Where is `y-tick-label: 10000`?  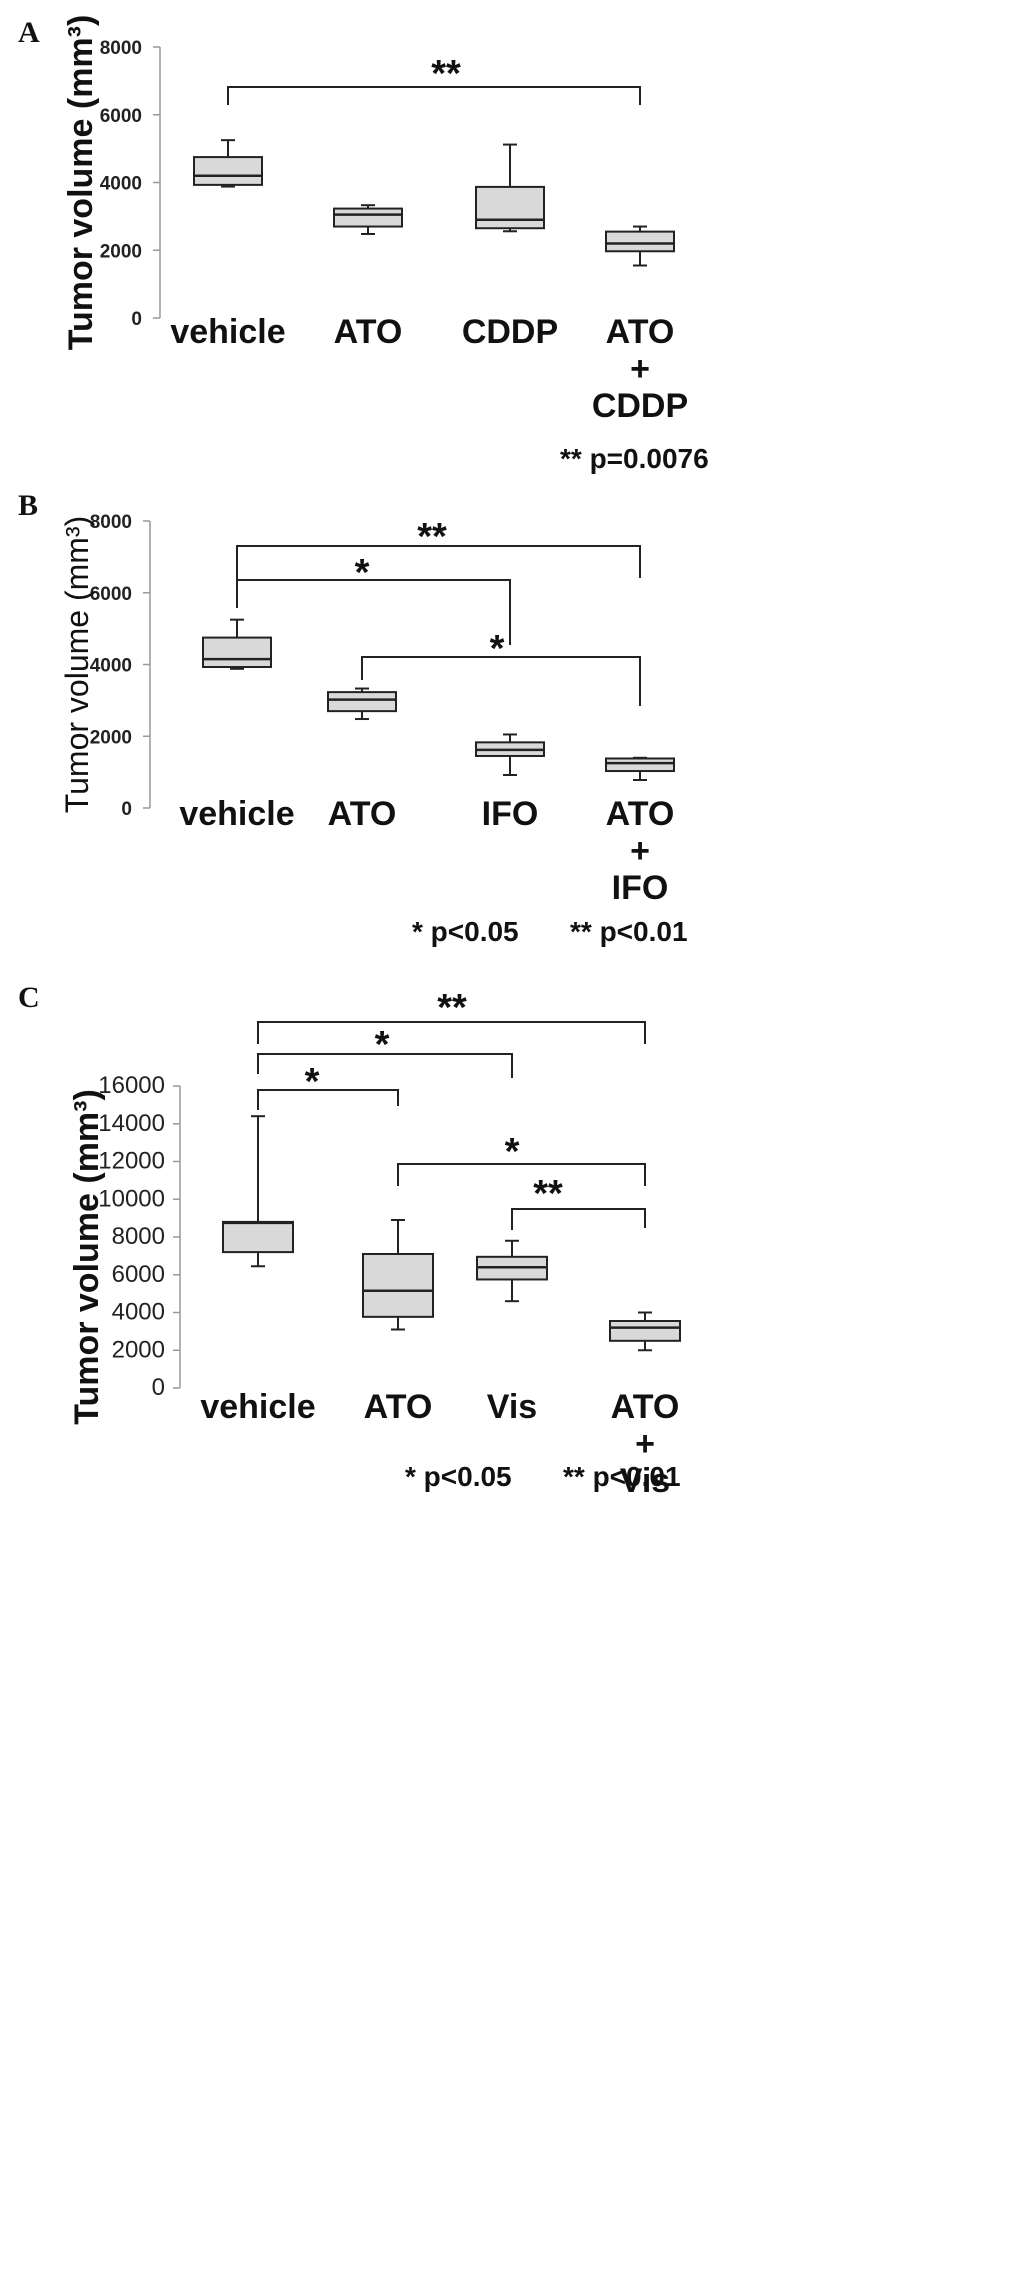
y-tick-label: 10000 is located at coordinates (131, 1198).